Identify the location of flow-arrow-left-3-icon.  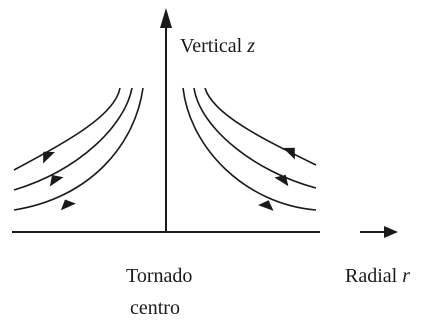
(68, 205).